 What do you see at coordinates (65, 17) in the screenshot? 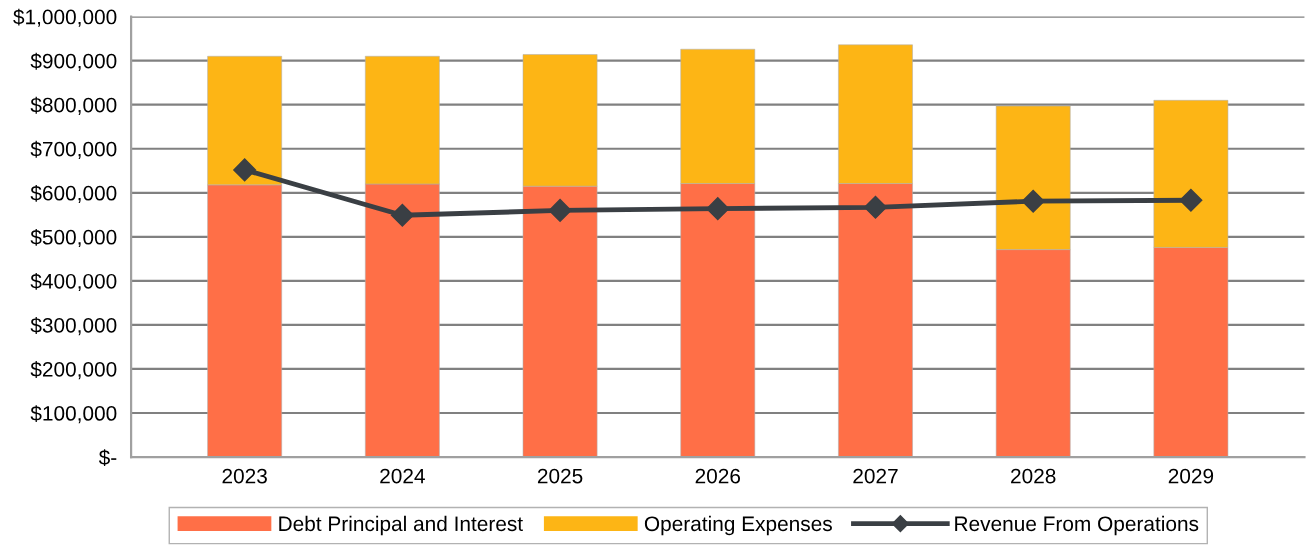
I see `y-tick-label: $1,000,000` at bounding box center [65, 17].